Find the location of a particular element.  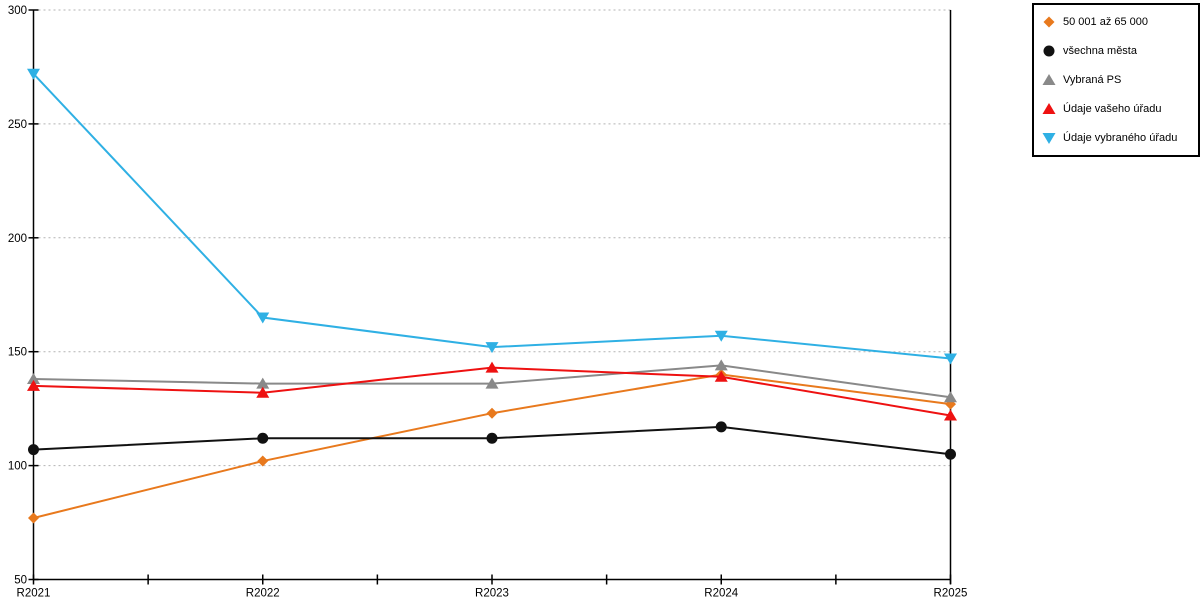

legend-label: 50 001 až 65 000 is located at coordinates (1106, 21).